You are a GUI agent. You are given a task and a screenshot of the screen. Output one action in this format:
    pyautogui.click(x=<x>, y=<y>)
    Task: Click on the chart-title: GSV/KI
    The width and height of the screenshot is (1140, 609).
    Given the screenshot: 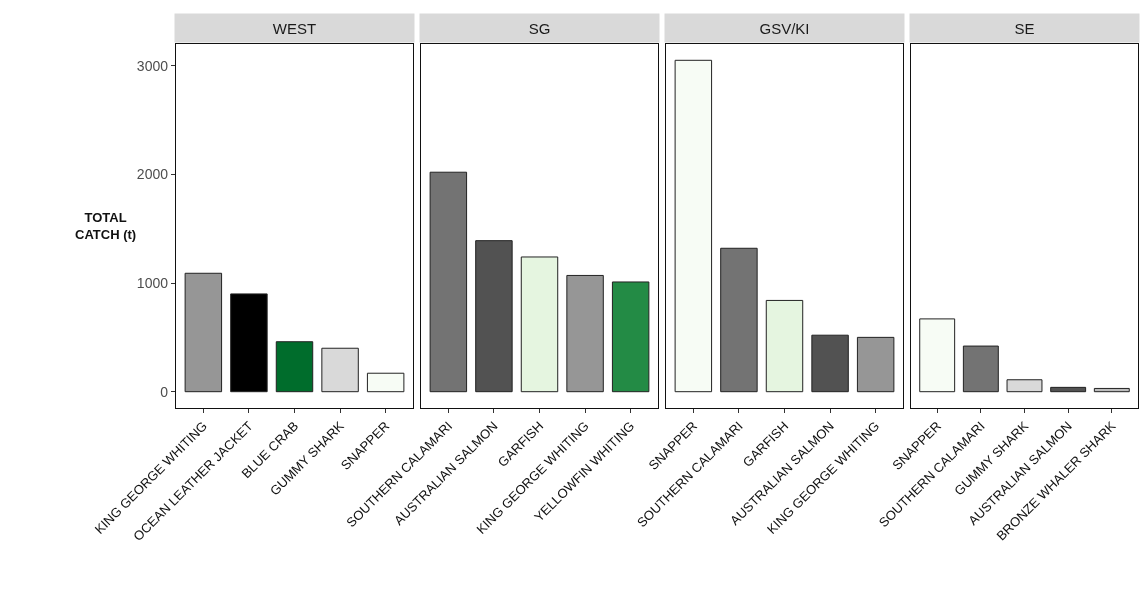 What is the action you would take?
    pyautogui.click(x=784, y=28)
    